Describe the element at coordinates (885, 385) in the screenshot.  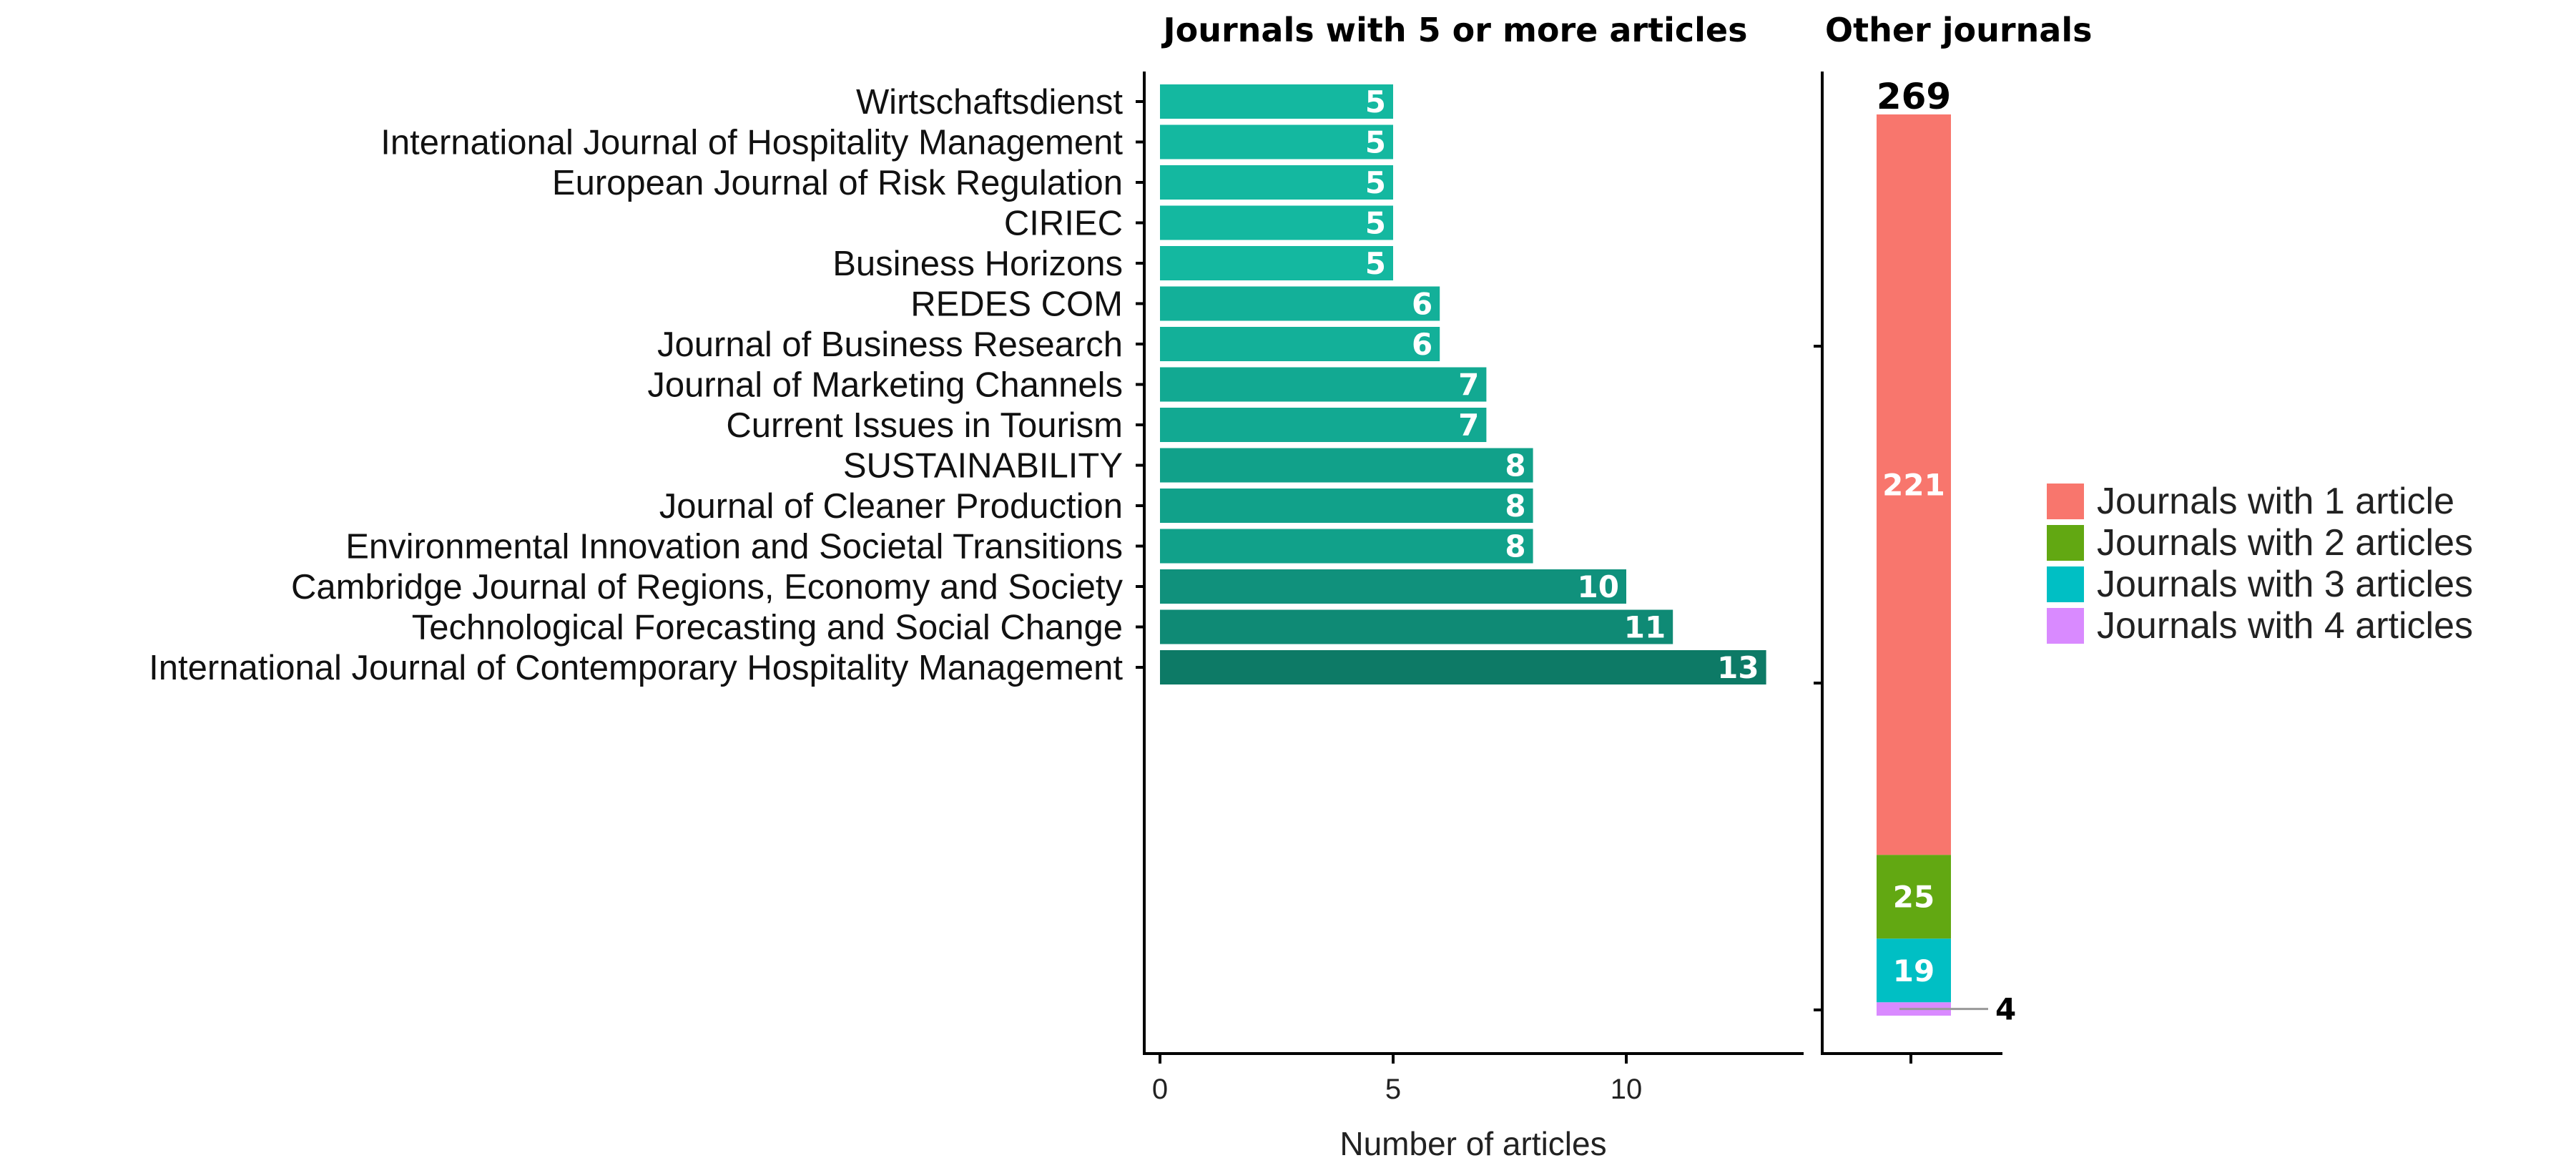
I see `category-label: Journal of Marketing Channels` at that location.